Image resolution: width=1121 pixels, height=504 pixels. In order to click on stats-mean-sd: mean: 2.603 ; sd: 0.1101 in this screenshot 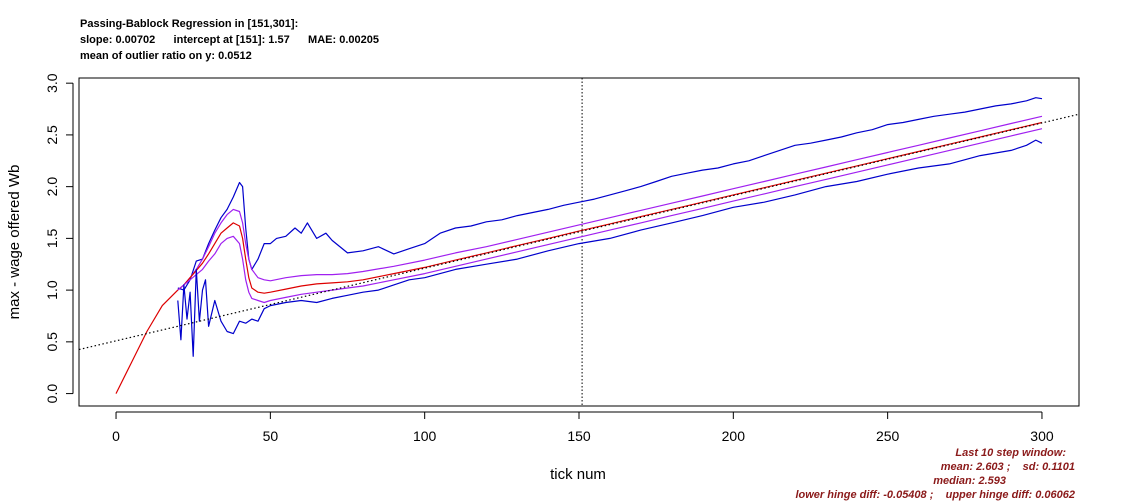, I will do `click(1008, 467)`.